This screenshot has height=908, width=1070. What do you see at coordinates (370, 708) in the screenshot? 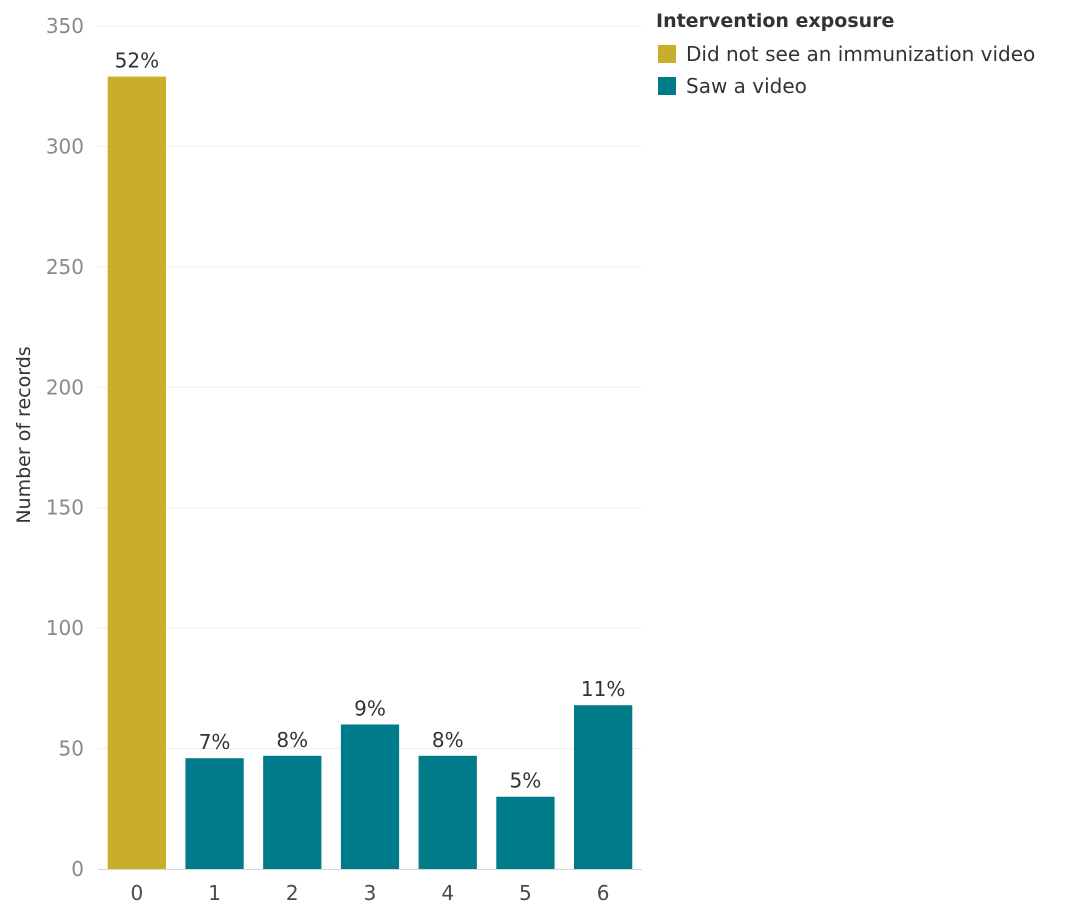
I see `data-label-3: 9%` at bounding box center [370, 708].